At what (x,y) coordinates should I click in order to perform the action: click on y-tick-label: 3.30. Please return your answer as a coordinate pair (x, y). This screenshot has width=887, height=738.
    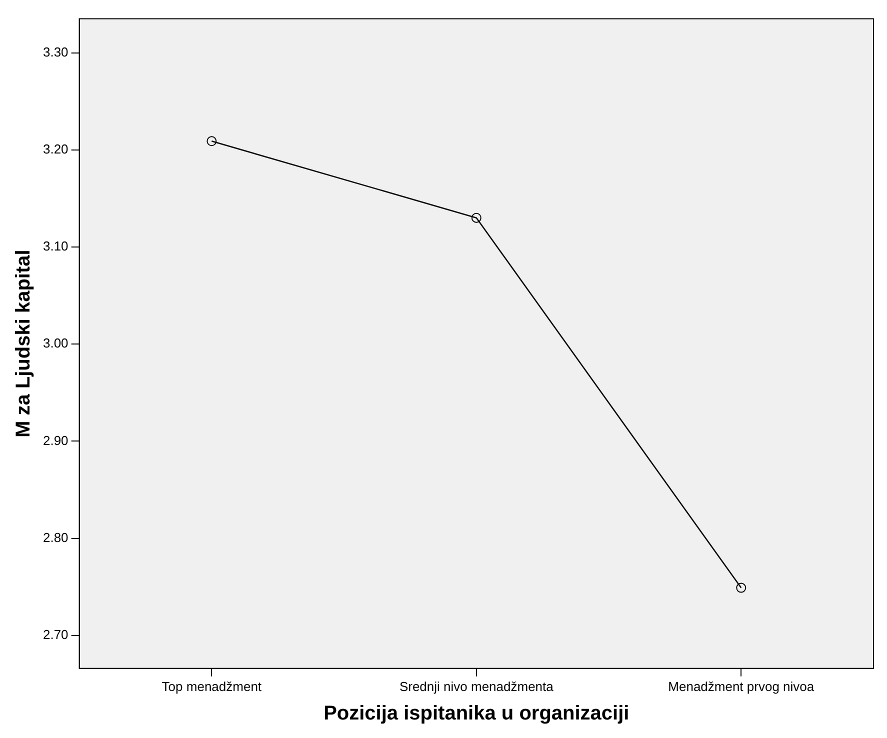
    Looking at the image, I should click on (55, 52).